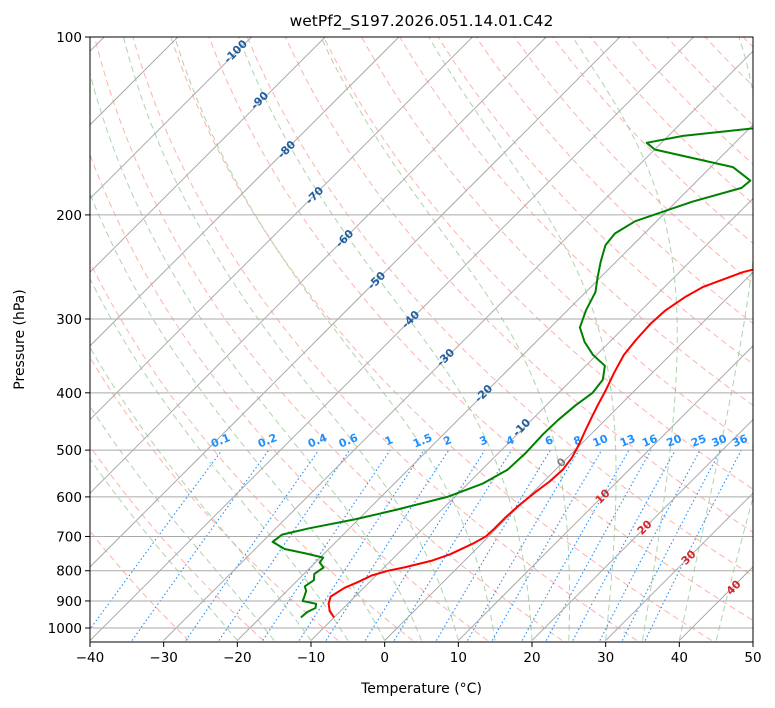 This screenshot has height=708, width=775. I want to click on mixing-ratio-labels: 0.1 0.2 0.4 0.6 1 1.5 2 3 4 6 8 10 13 16 20 25 30 36, so click(479, 440).